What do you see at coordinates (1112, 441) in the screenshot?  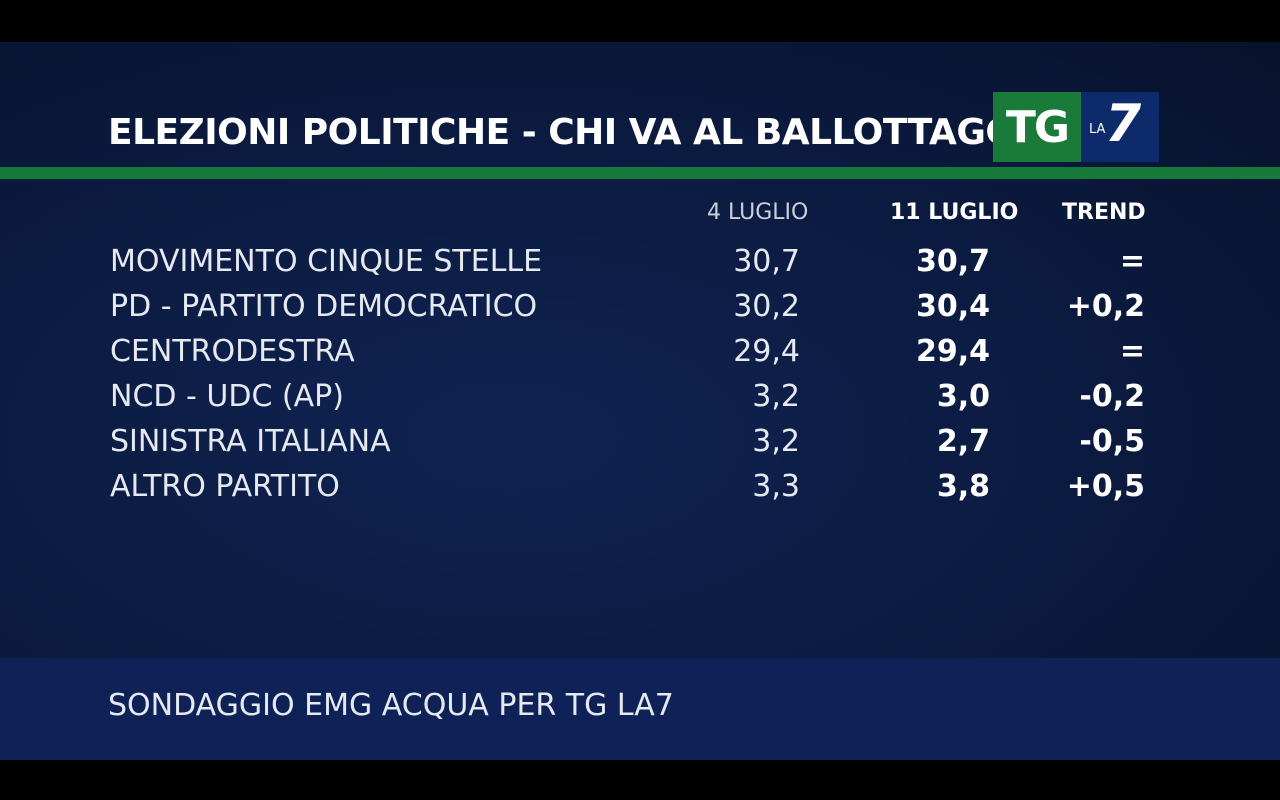 I see `trend-value: -0,5` at bounding box center [1112, 441].